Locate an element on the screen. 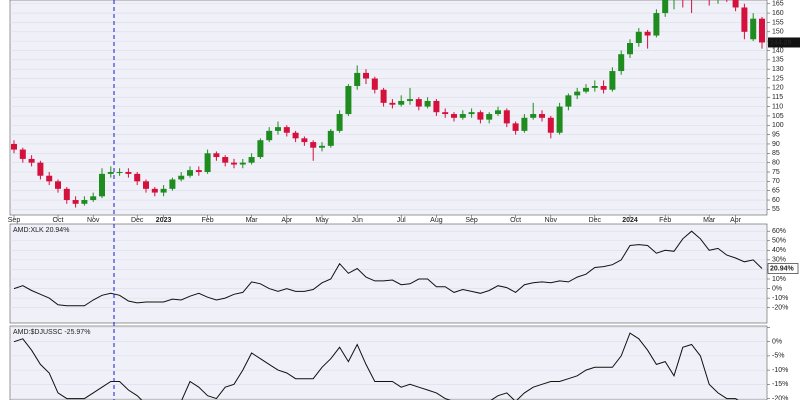 This screenshot has width=800, height=400. y-tick-label: 120 is located at coordinates (778, 88).